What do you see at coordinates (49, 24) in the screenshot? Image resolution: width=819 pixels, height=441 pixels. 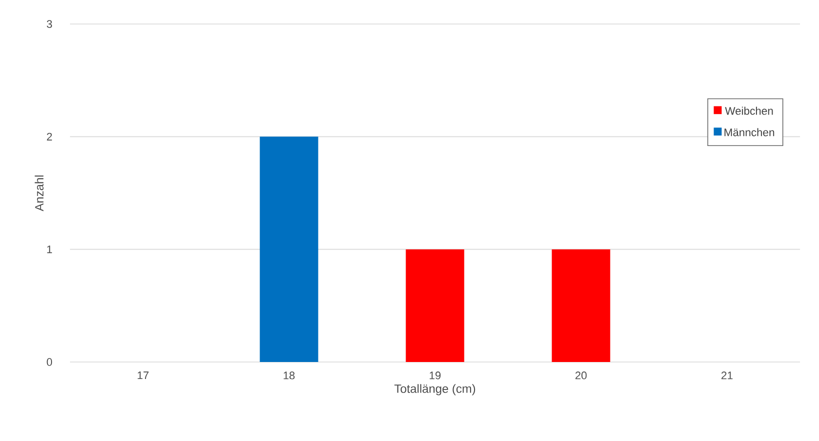 I see `y-tick-label: 3` at bounding box center [49, 24].